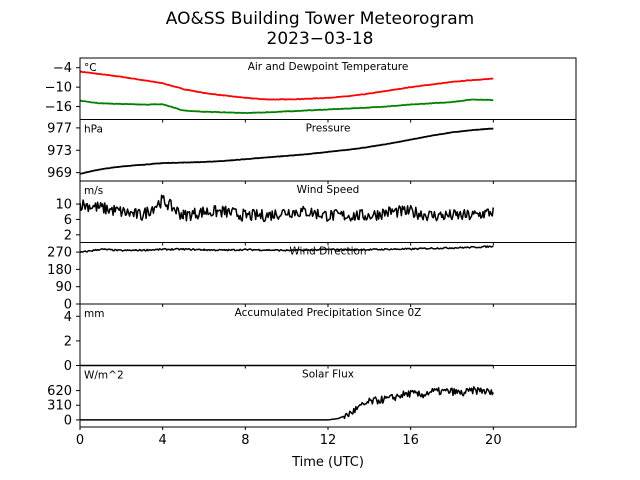  What do you see at coordinates (163, 440) in the screenshot?
I see `x-tick-label-1: 4` at bounding box center [163, 440].